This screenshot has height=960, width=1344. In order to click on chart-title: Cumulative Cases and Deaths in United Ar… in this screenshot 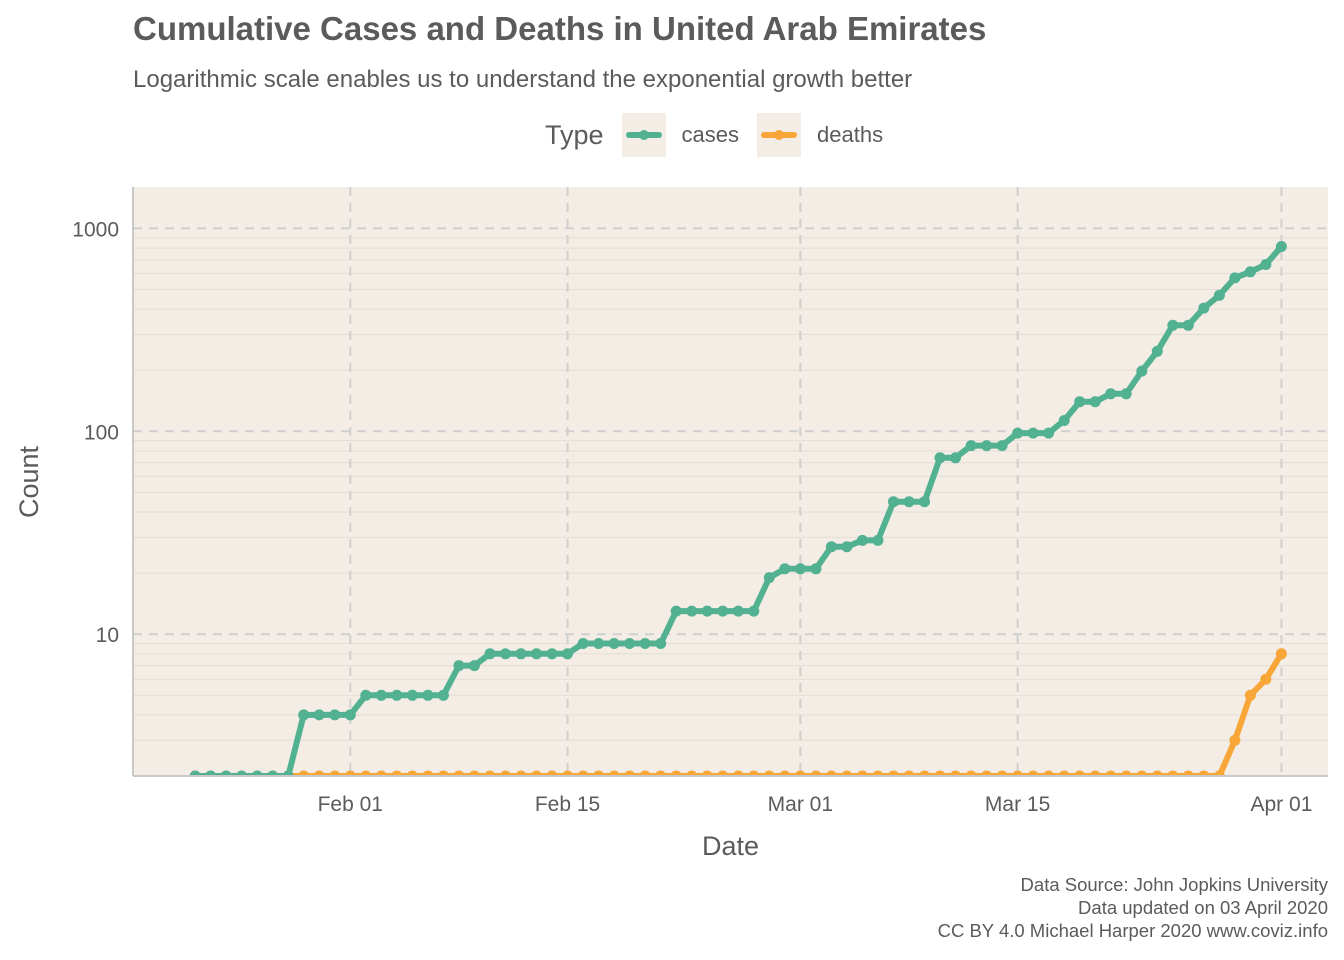, I will do `click(560, 28)`.